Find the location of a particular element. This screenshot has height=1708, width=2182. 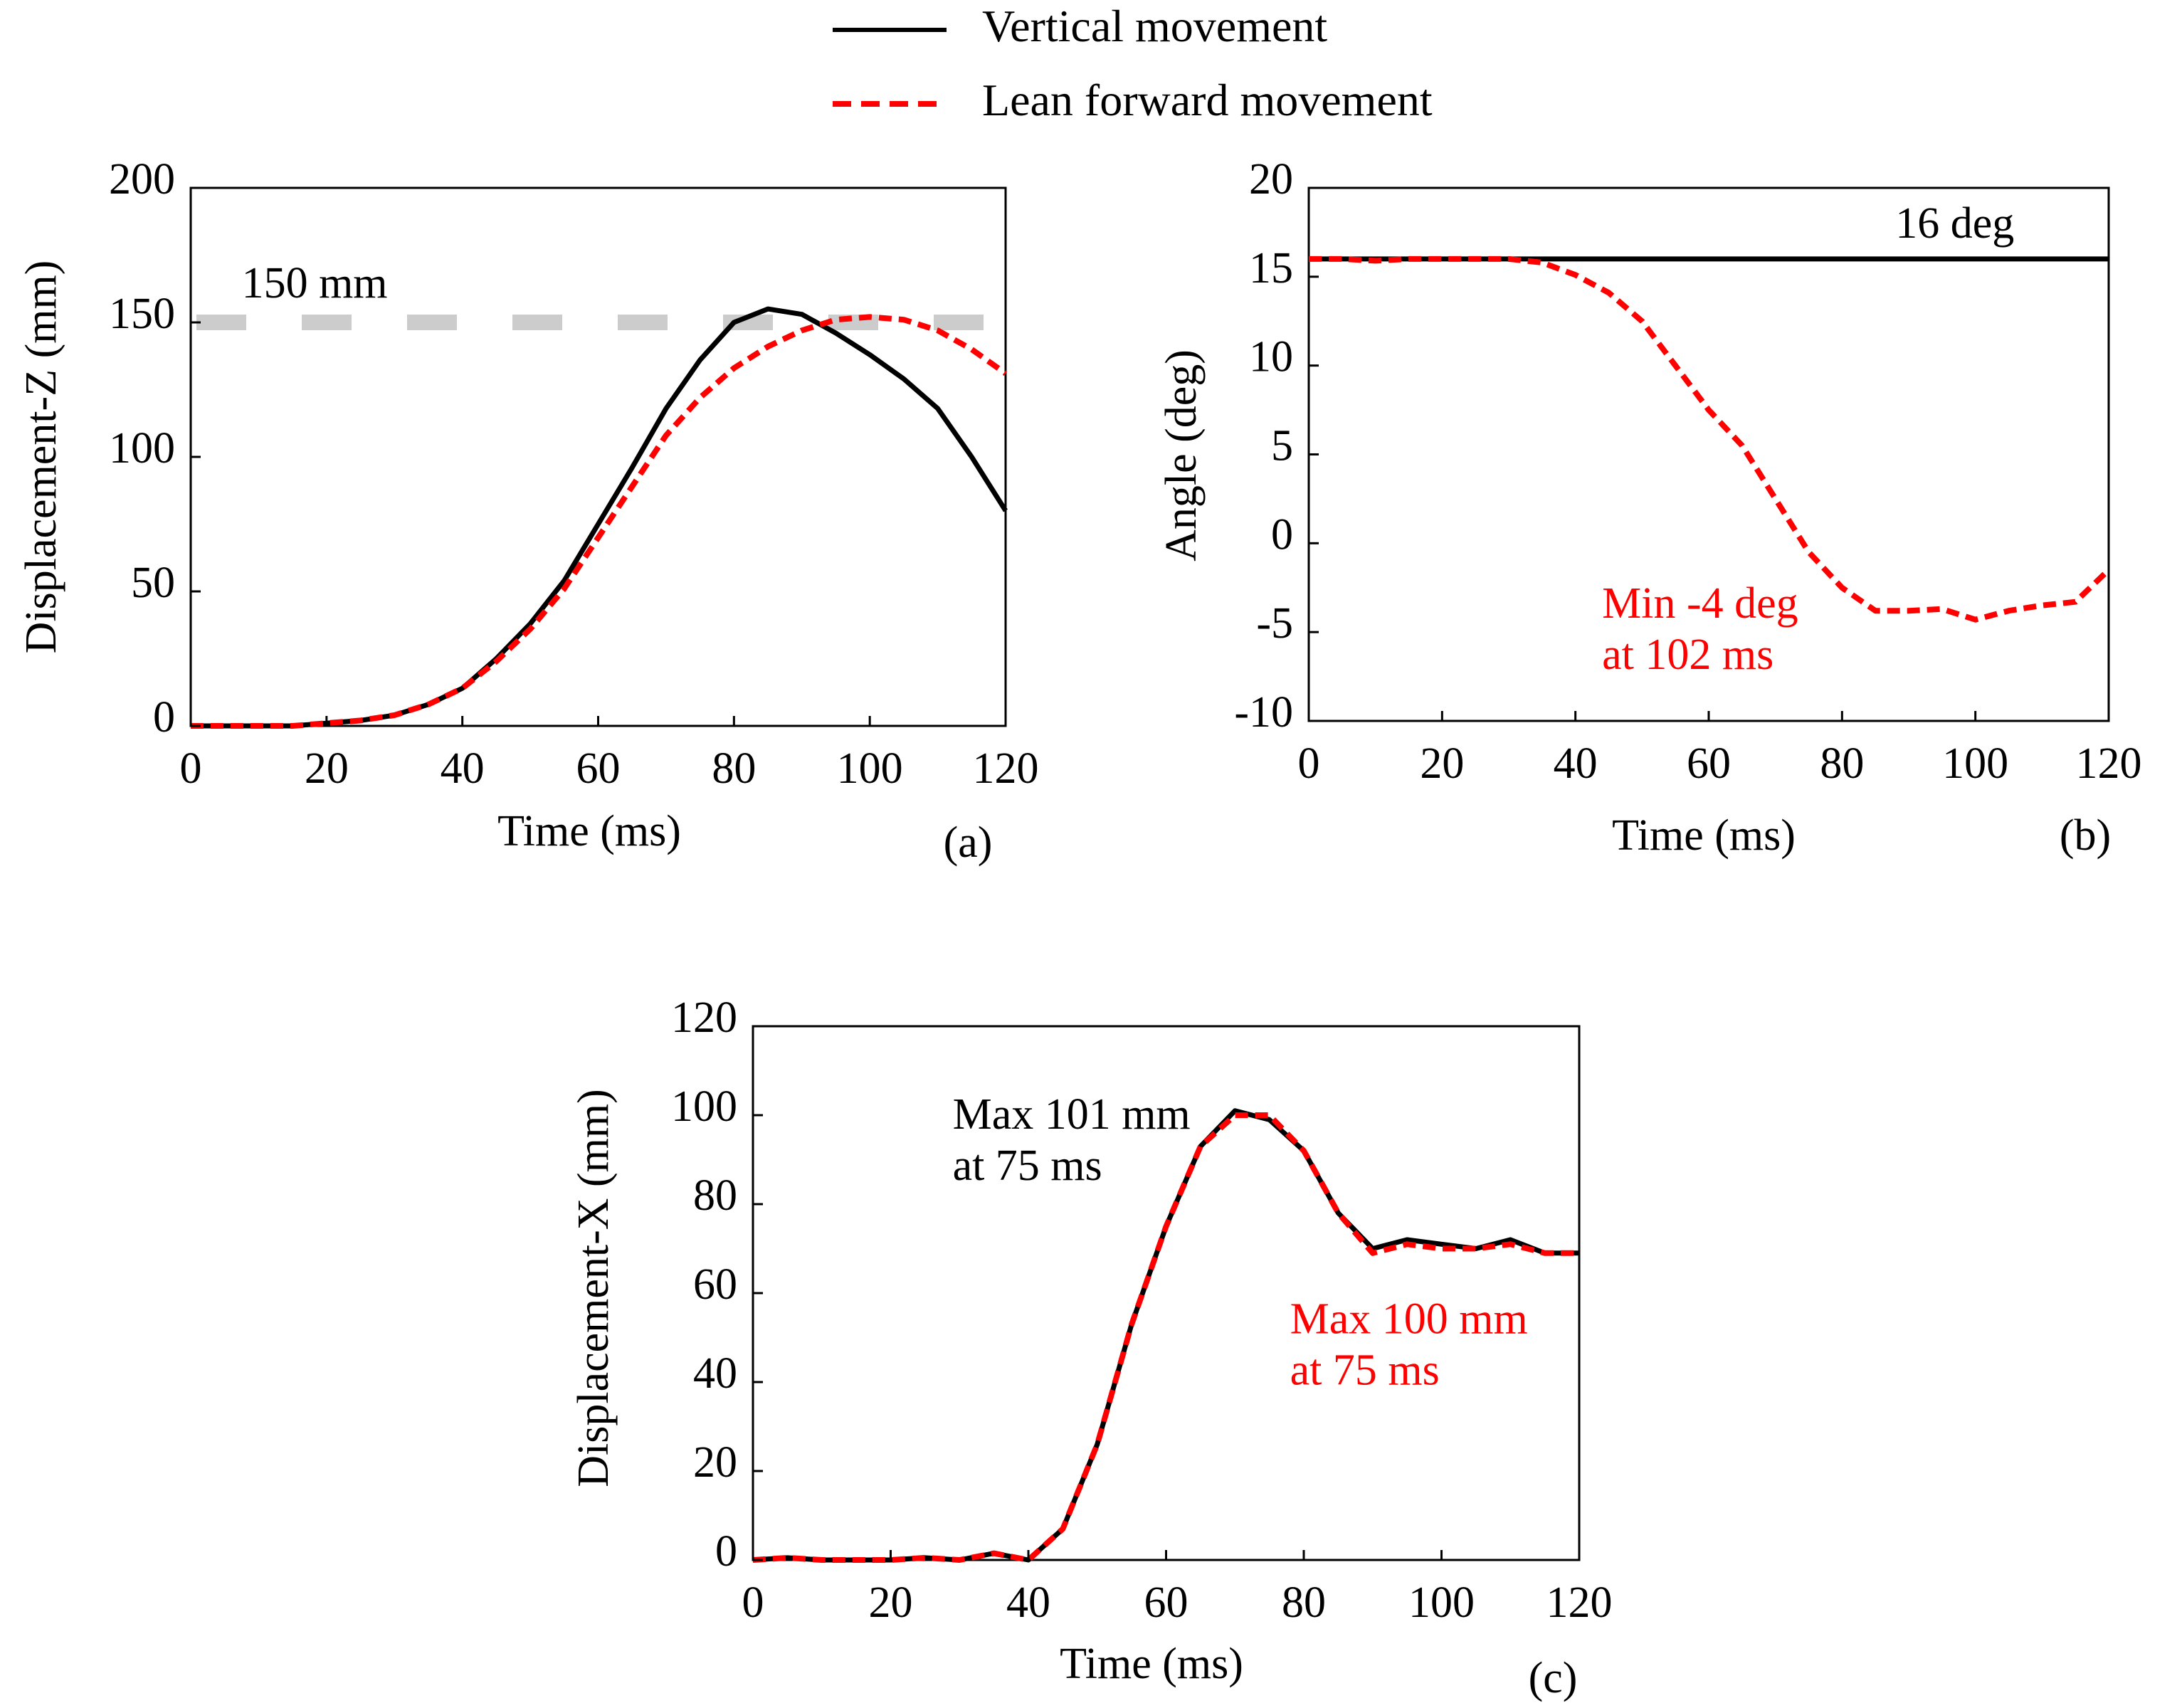

panel-b-xtick-label: 80 is located at coordinates (1842, 763).